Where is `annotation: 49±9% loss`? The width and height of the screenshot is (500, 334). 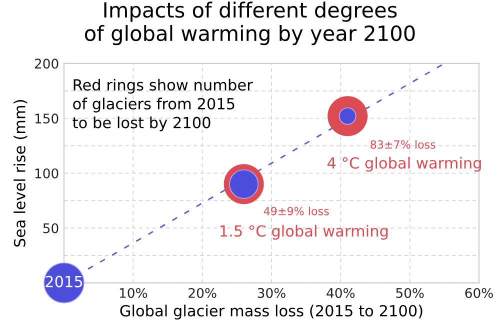 annotation: 49±9% loss is located at coordinates (296, 211).